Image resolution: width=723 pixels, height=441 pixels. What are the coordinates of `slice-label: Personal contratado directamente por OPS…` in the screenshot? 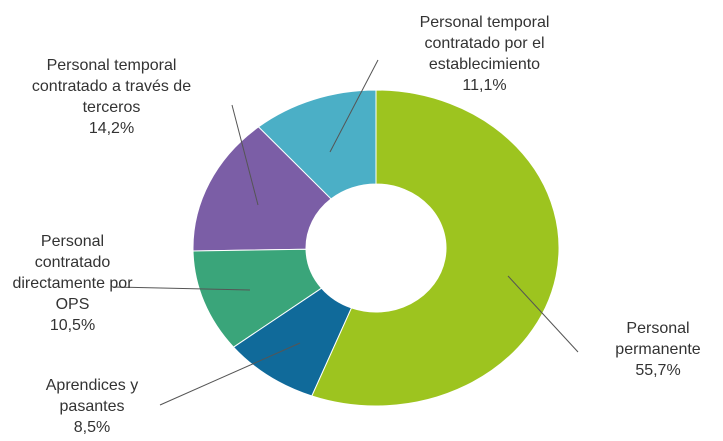 It's located at (72, 283).